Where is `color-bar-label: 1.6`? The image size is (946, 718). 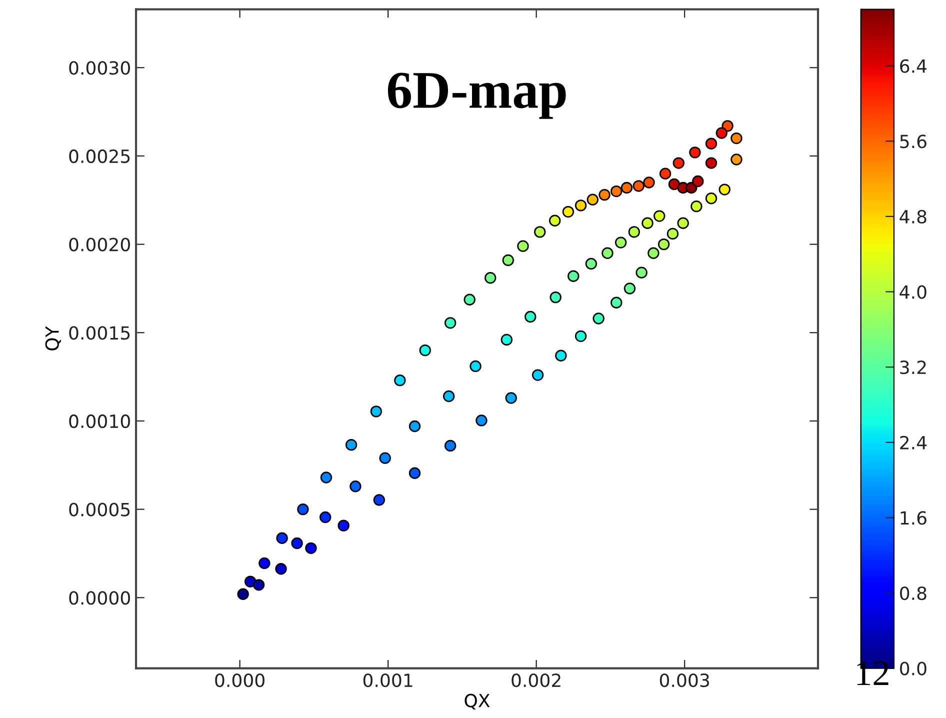
color-bar-label: 1.6 is located at coordinates (913, 518).